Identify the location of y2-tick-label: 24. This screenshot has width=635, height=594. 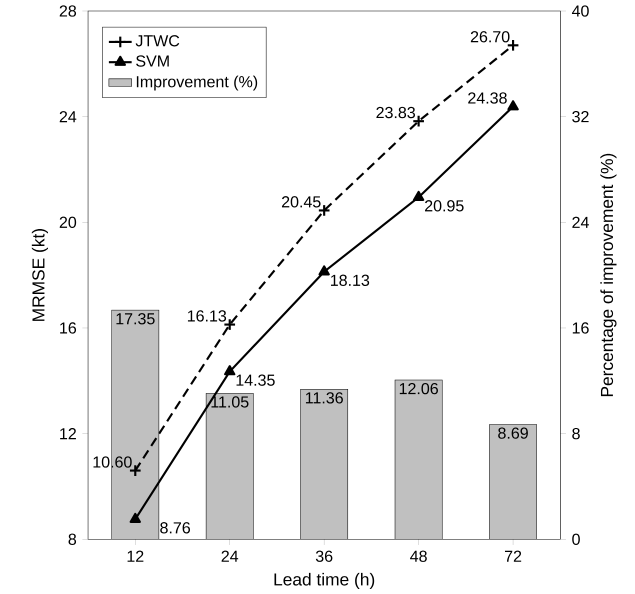
(580, 222).